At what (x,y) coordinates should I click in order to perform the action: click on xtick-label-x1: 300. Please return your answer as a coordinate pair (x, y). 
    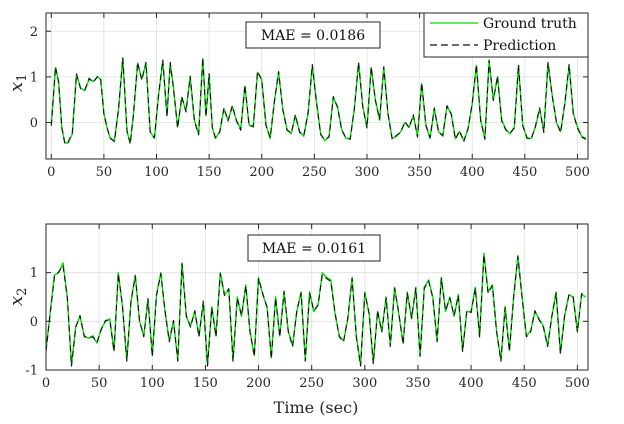
    Looking at the image, I should click on (367, 172).